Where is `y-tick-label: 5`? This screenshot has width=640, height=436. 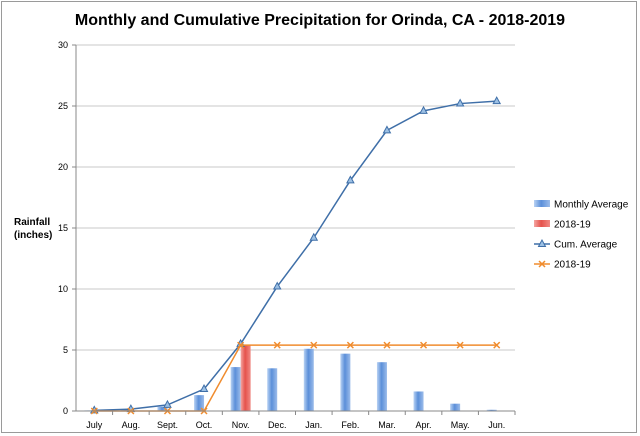 y-tick-label: 5 is located at coordinates (65, 350).